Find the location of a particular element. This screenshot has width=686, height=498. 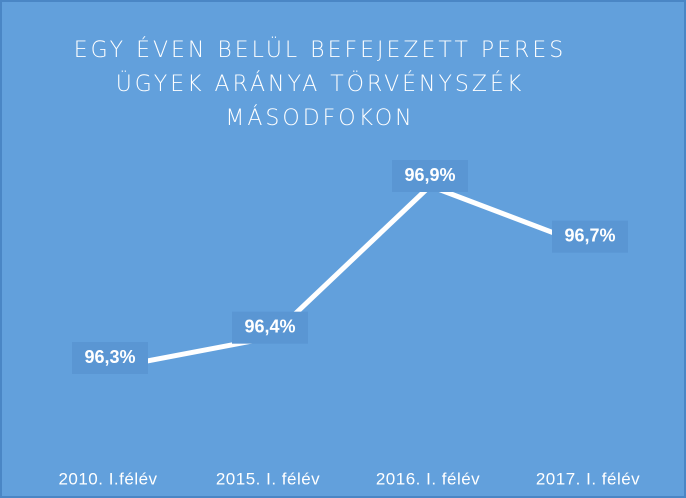

data-label: 96,4% is located at coordinates (269, 326).